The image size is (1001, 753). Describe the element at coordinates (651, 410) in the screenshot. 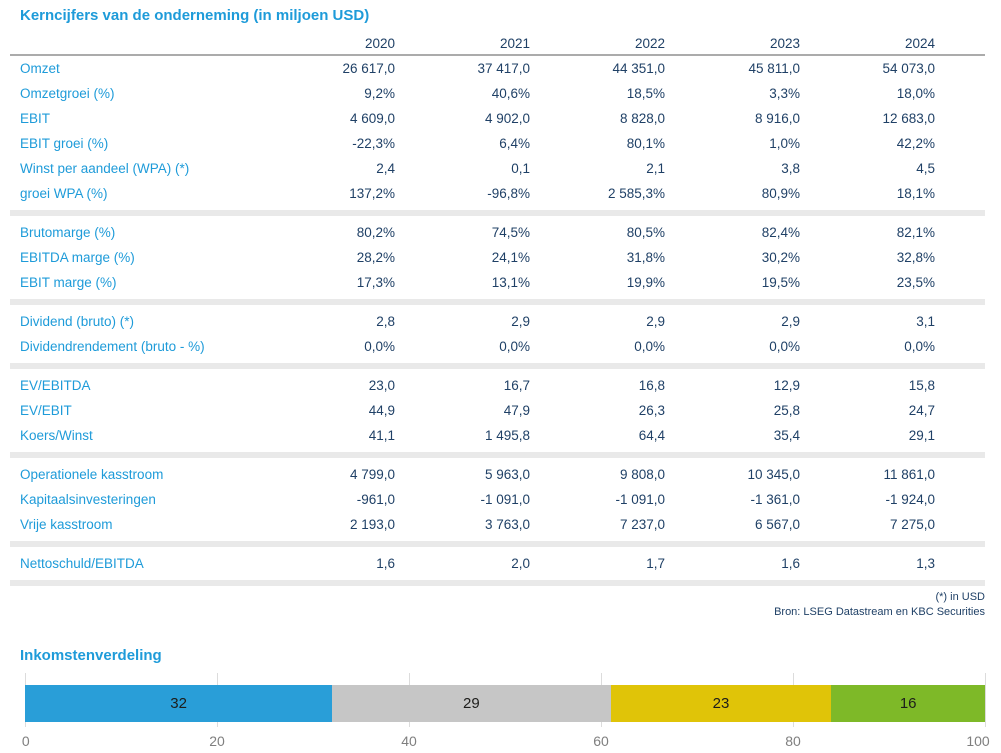

I see `cell-value: 26,3` at that location.